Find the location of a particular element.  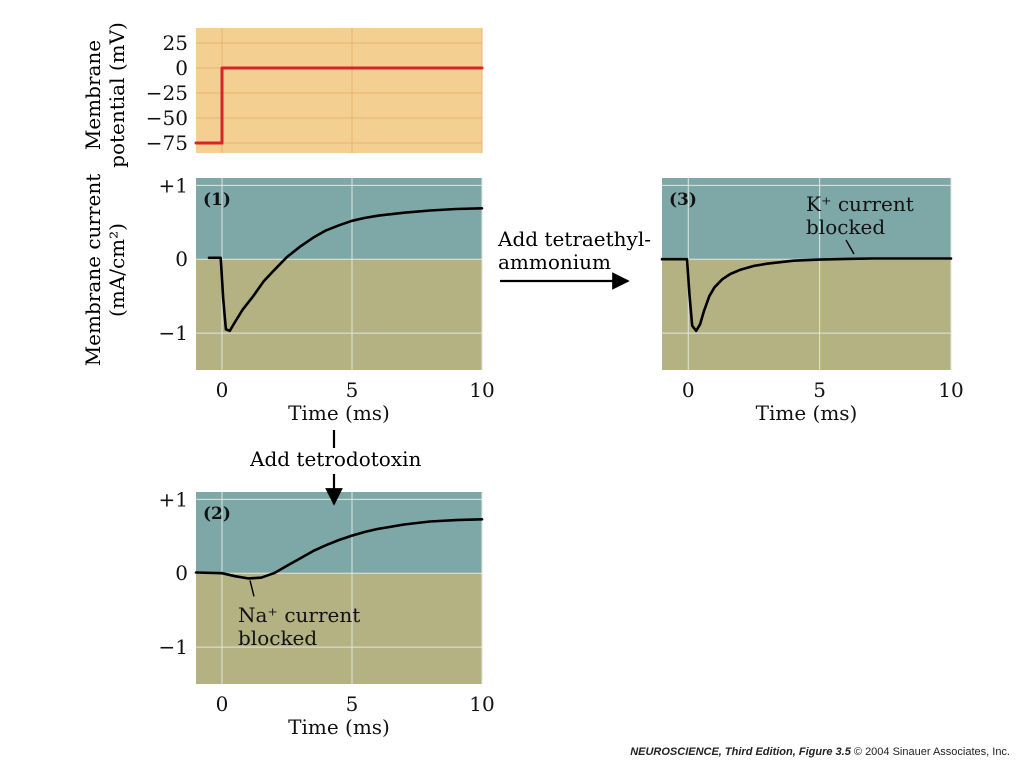

voltage-ytick-label: 0 is located at coordinates (181, 68).